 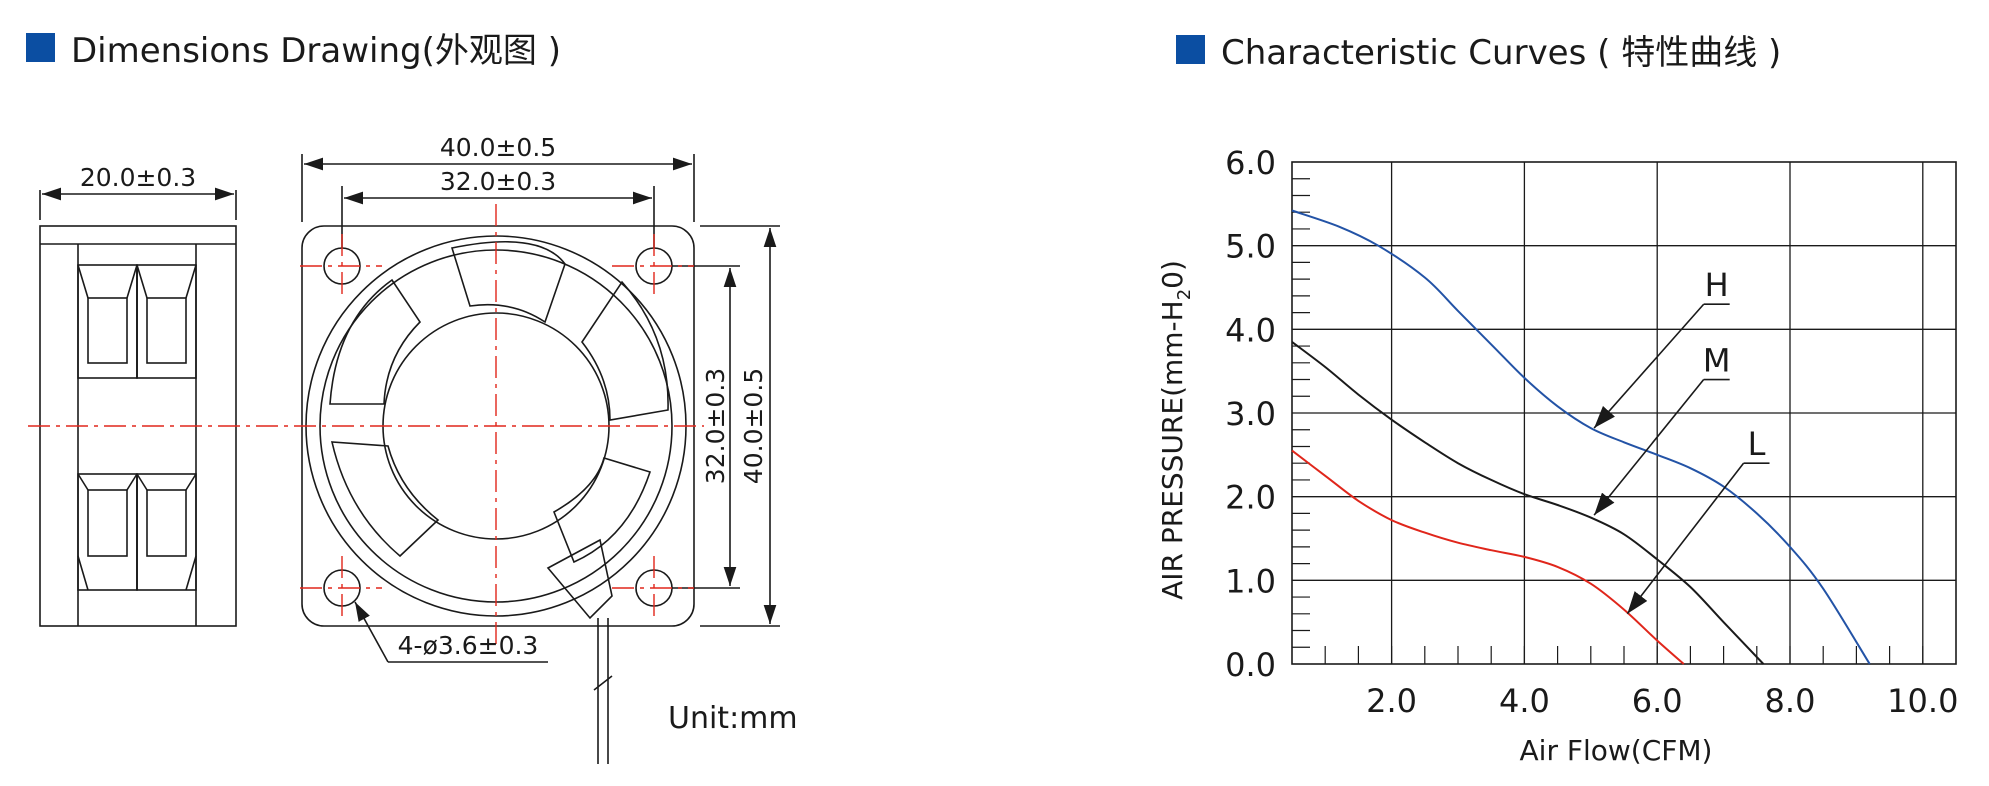 What do you see at coordinates (1250, 163) in the screenshot?
I see `y-tick-label: 6.0` at bounding box center [1250, 163].